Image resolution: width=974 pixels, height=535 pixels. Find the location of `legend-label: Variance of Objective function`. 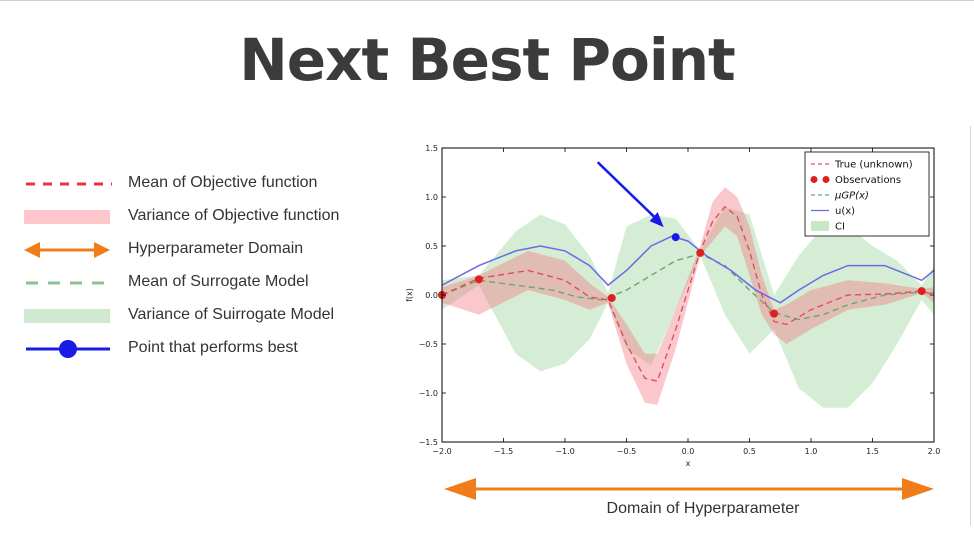

legend-label: Variance of Objective function is located at coordinates (234, 215).